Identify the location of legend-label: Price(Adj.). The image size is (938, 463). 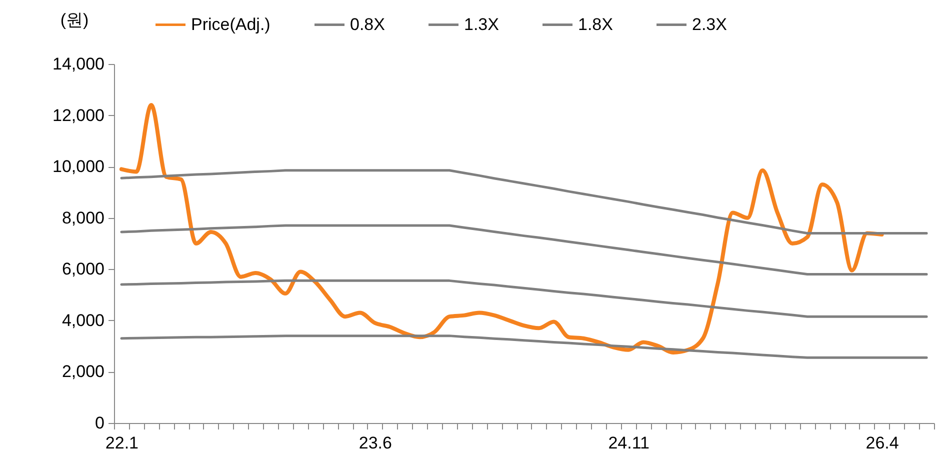
(230, 24).